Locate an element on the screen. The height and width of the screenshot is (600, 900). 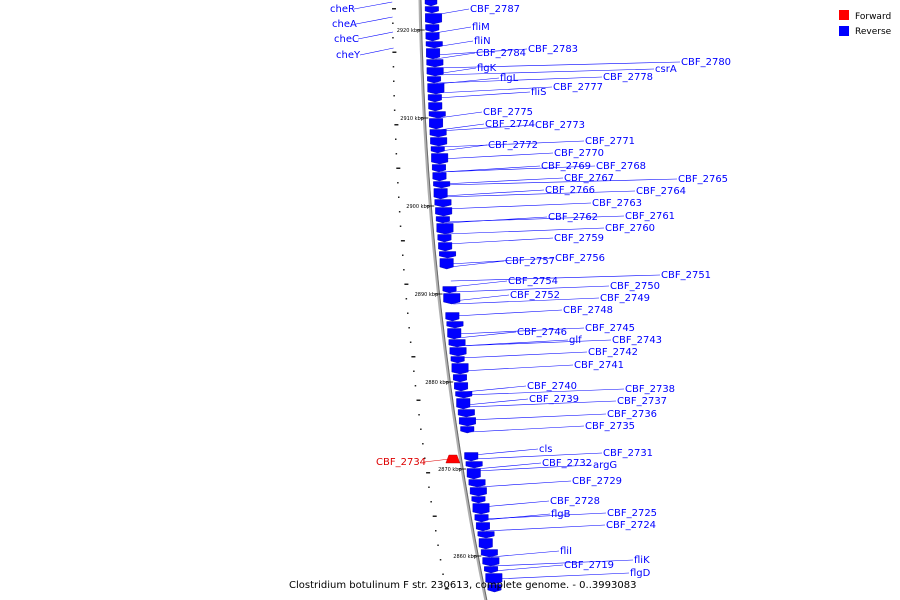
gene-label: cheC is located at coordinates (346, 39).